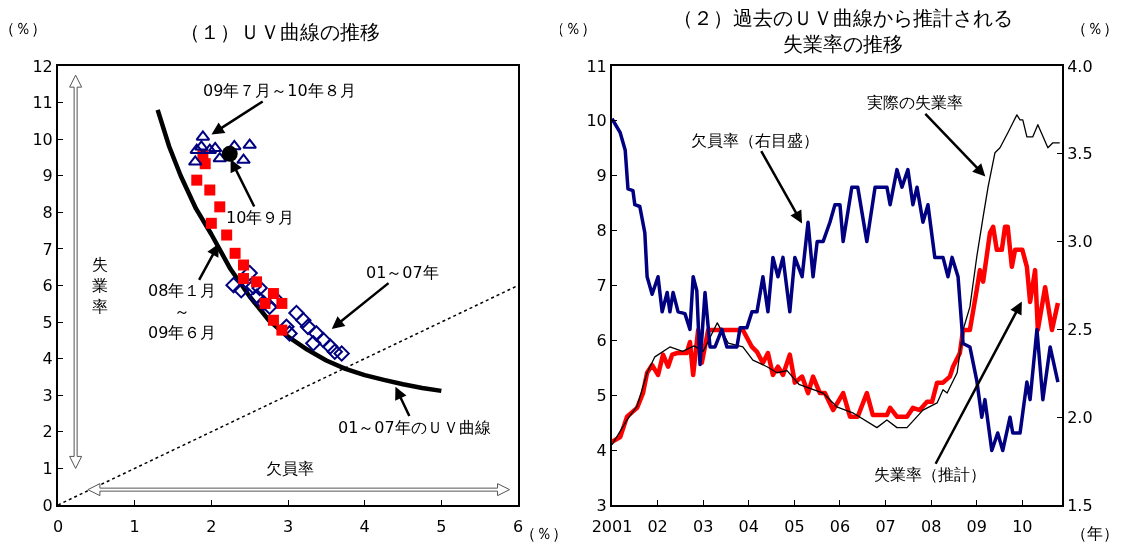  Describe the element at coordinates (755, 140) in the screenshot. I see `annotation: 欠員率（右目盛）` at that location.